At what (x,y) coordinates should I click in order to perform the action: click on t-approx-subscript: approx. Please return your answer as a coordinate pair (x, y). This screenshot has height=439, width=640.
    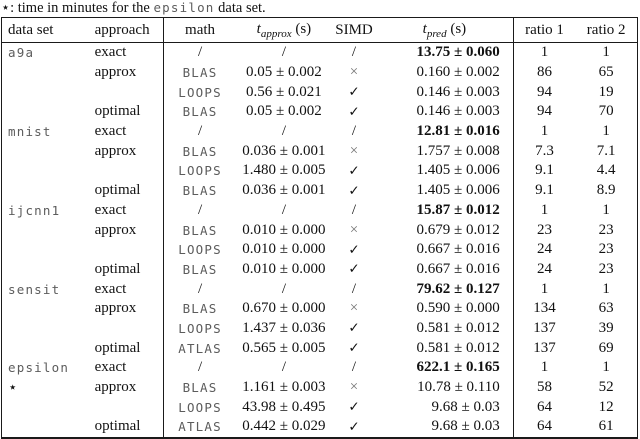
    Looking at the image, I should click on (276, 33).